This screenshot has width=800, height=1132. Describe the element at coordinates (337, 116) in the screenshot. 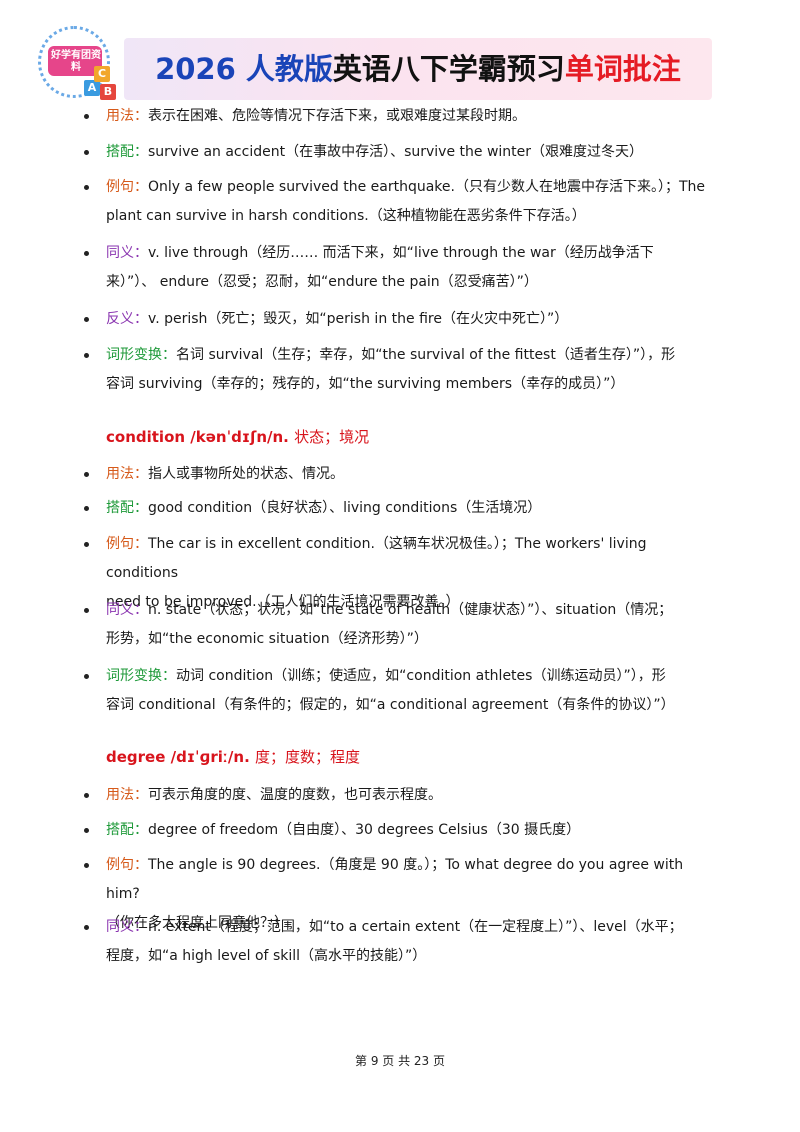

I see `usage-text: 表示在困难、危险等情况下存活下来，或艰难度过某段时期。` at that location.